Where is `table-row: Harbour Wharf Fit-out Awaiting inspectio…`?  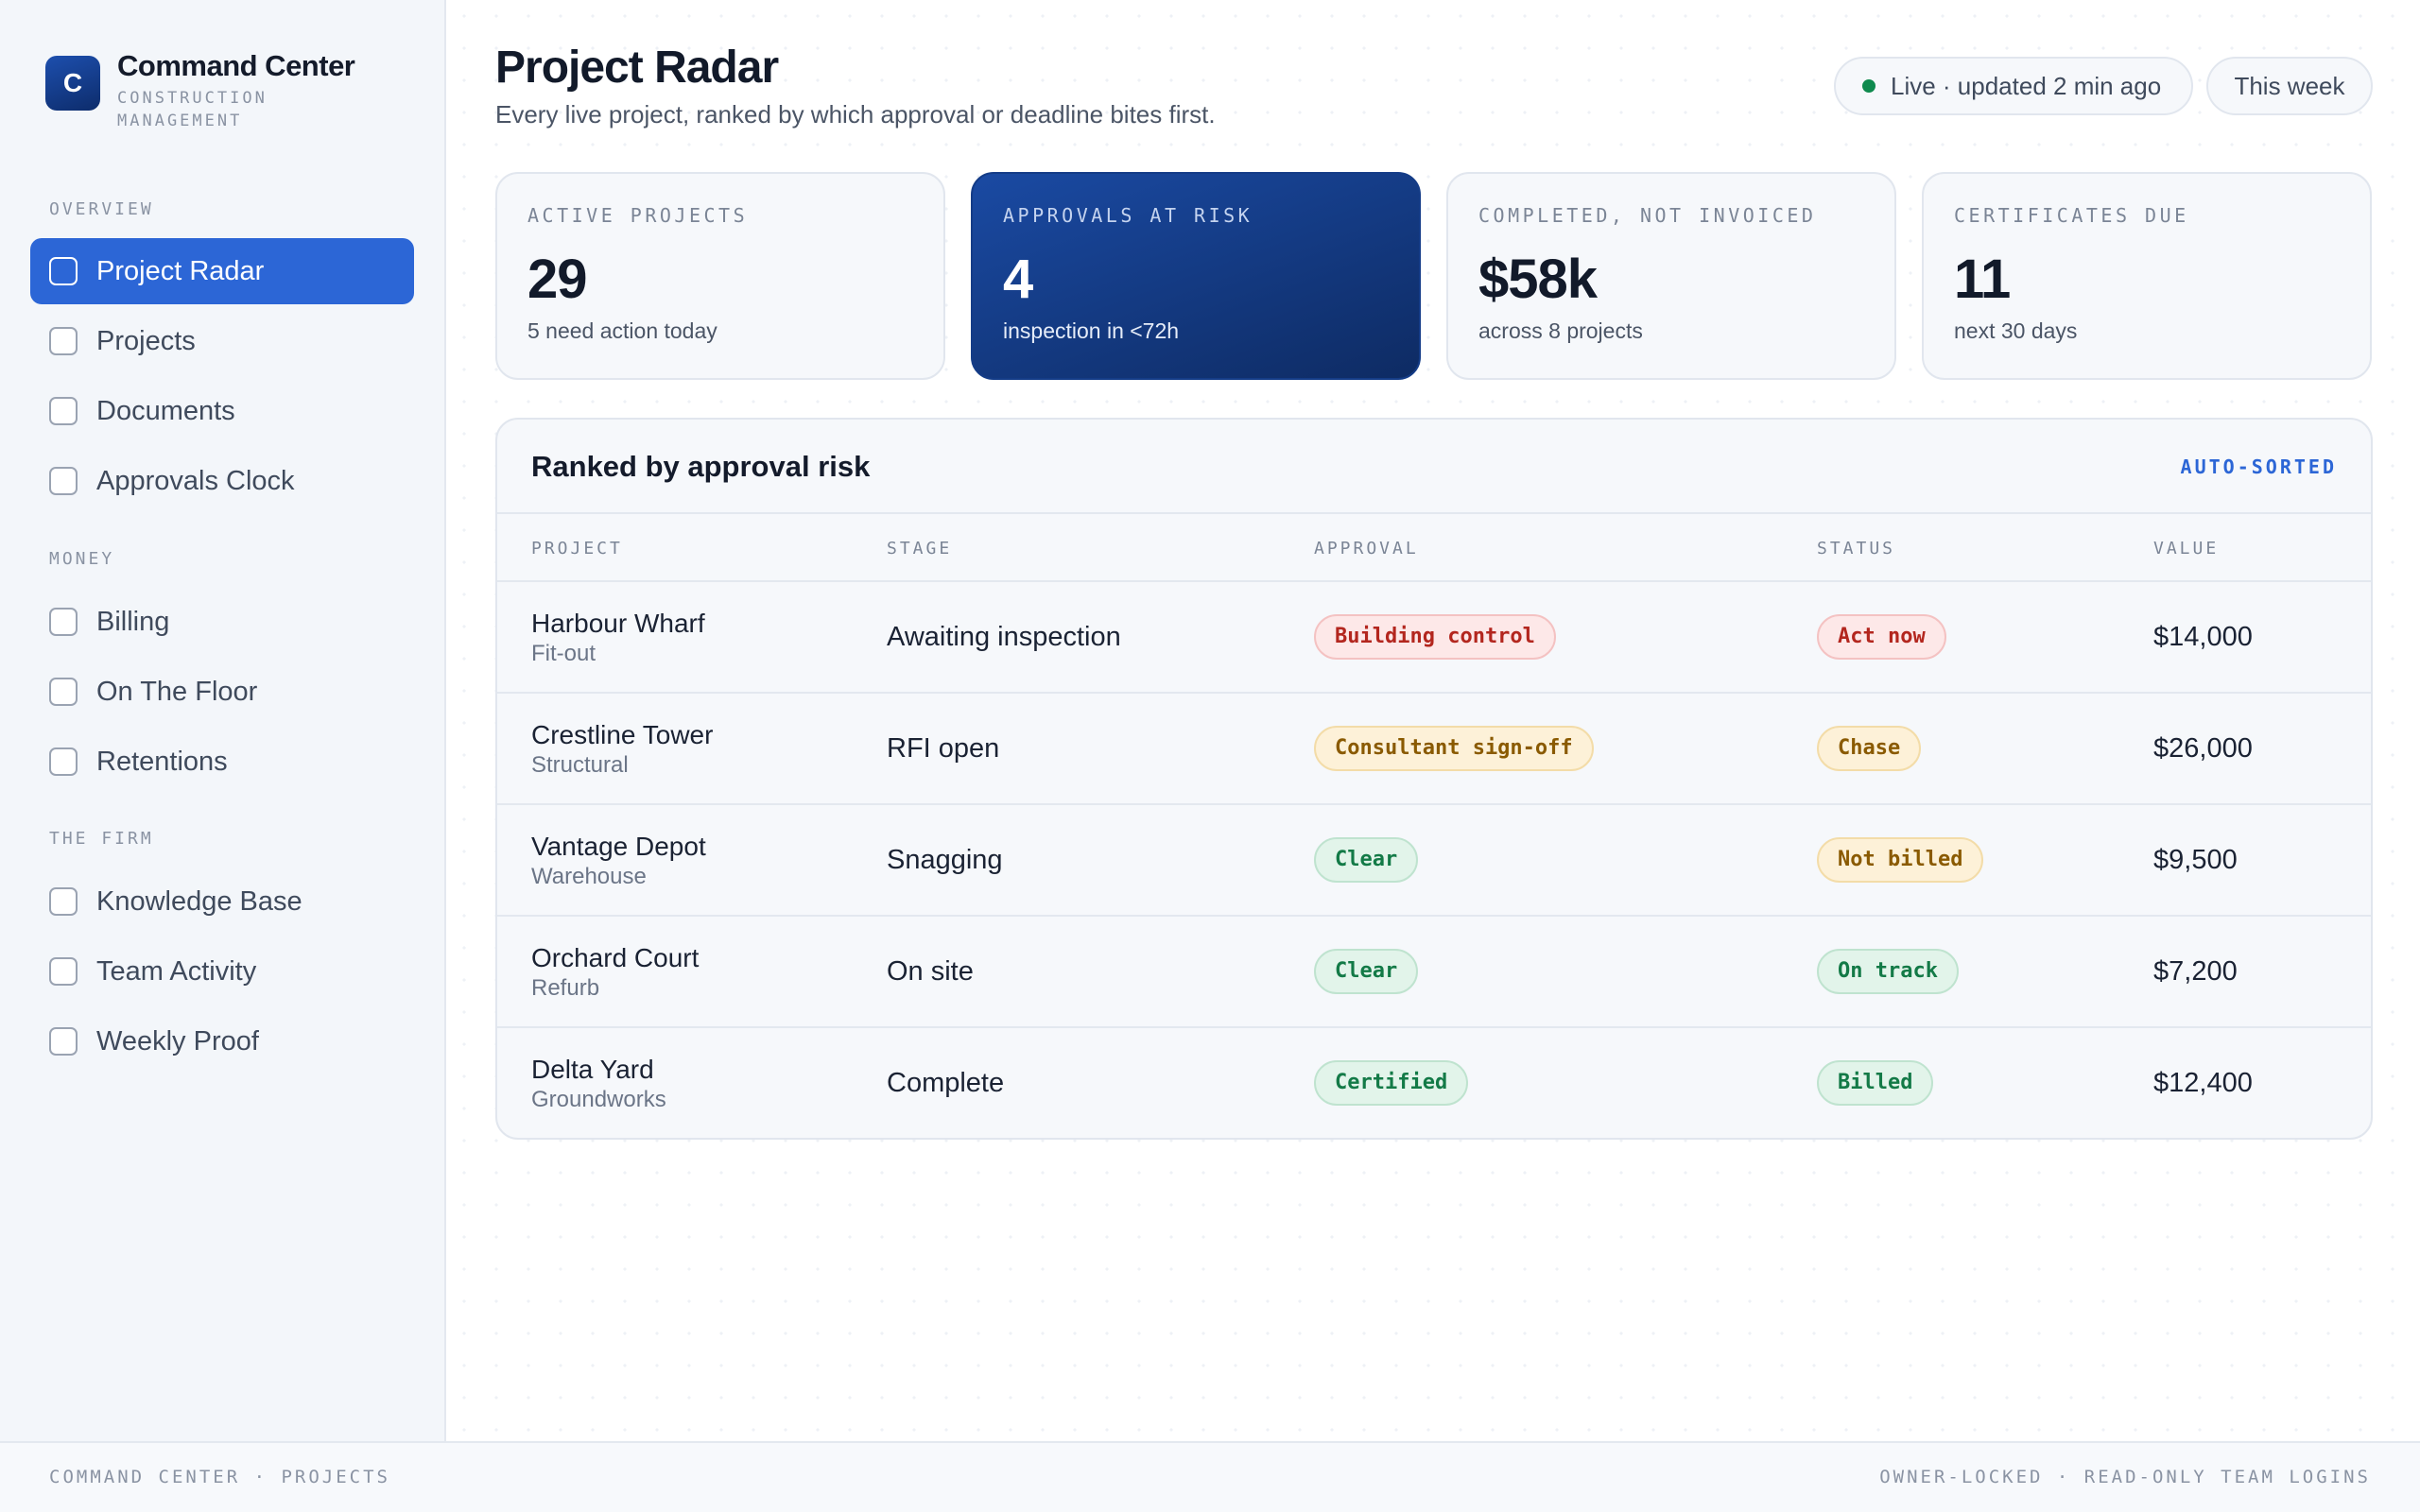 table-row: Harbour Wharf Fit-out Awaiting inspectio… is located at coordinates (1434, 638).